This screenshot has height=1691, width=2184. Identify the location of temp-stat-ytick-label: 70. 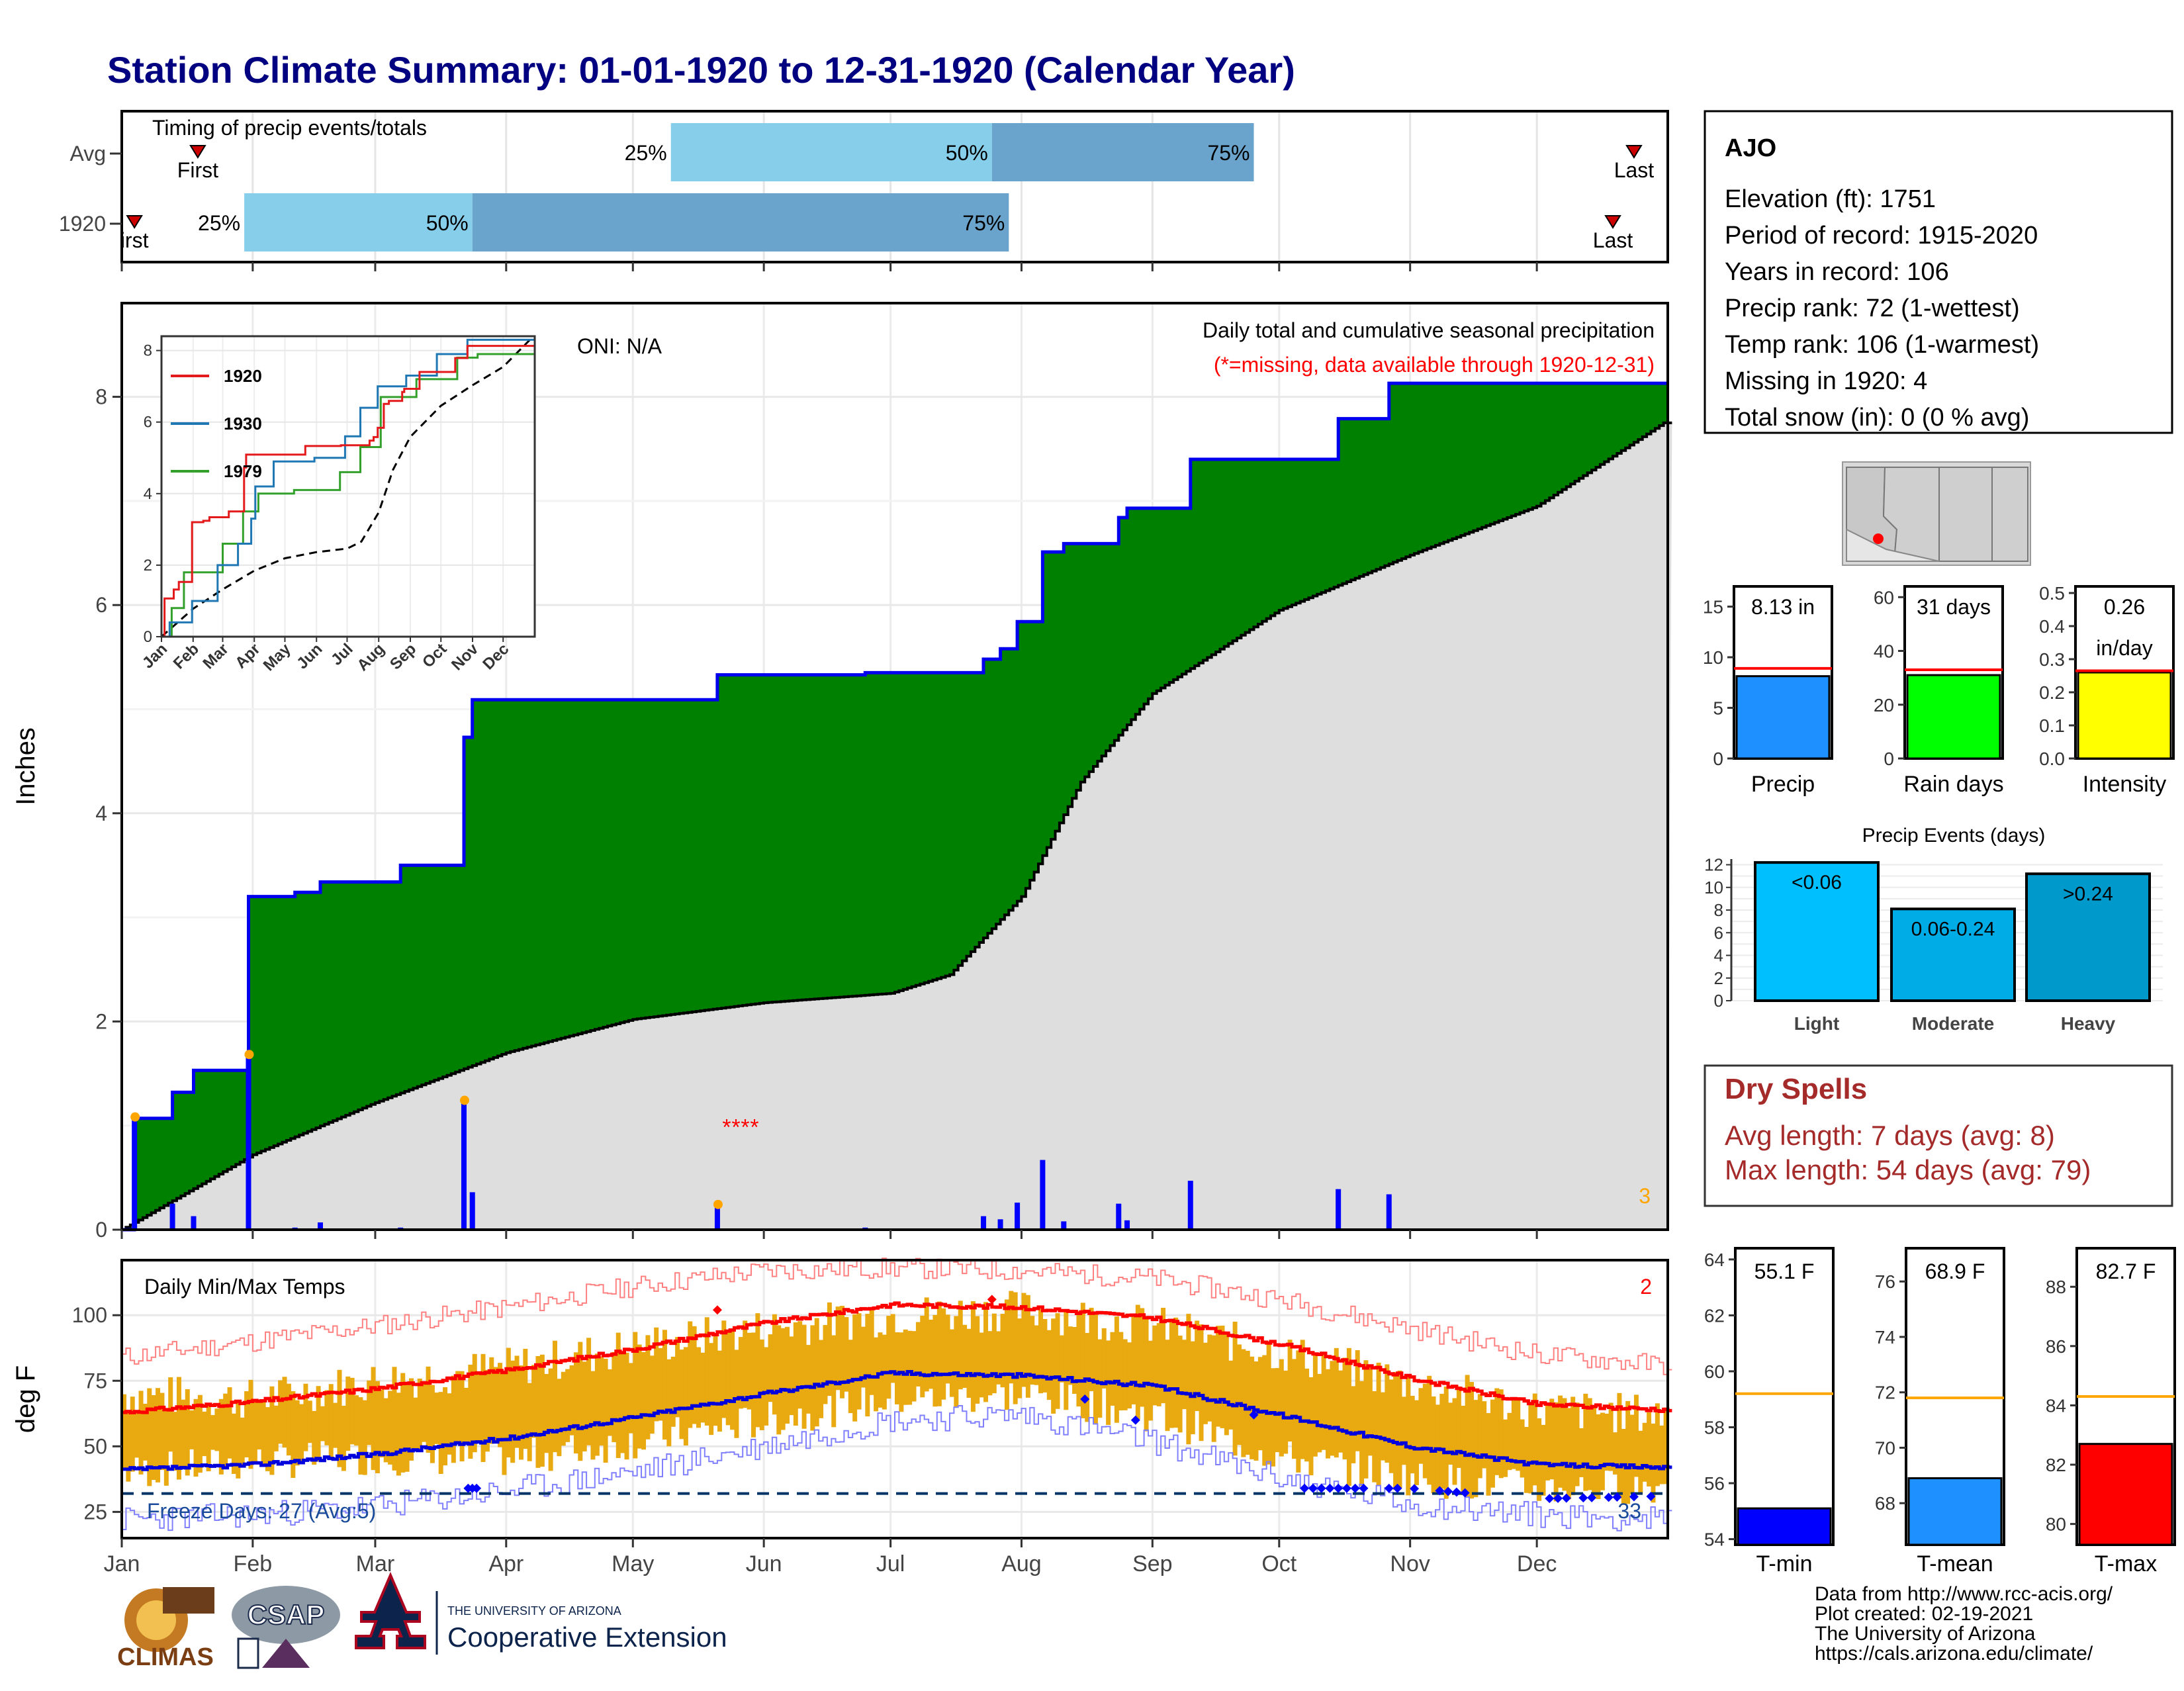
(1885, 1448).